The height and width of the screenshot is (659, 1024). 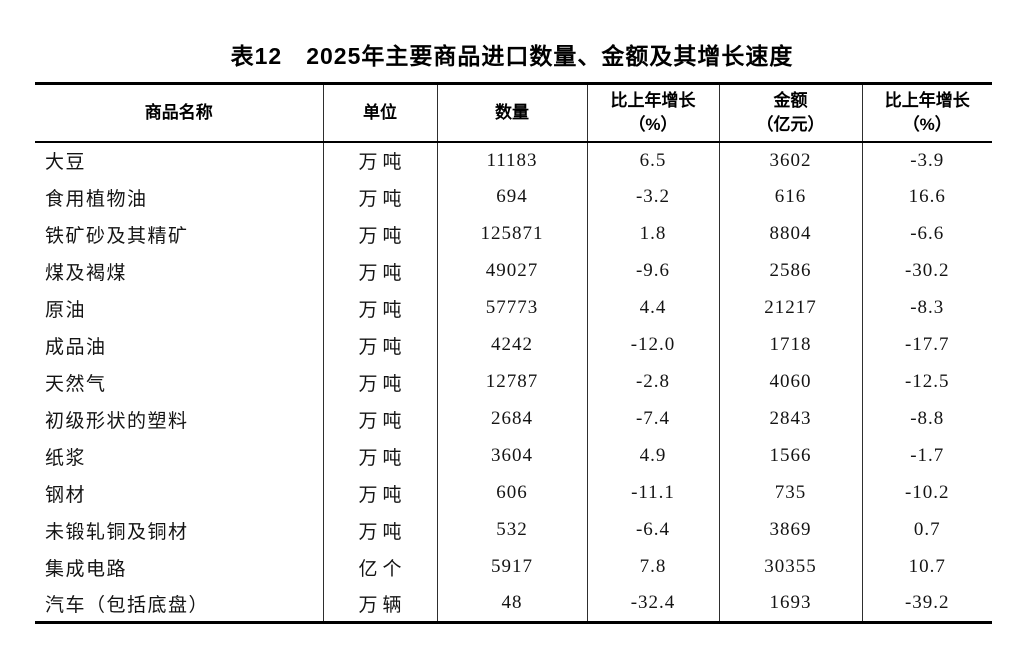 I want to click on table-row: 铁矿砂及其精矿 万吨 125871 1.8 8804 -6.6, so click(x=513, y=234).